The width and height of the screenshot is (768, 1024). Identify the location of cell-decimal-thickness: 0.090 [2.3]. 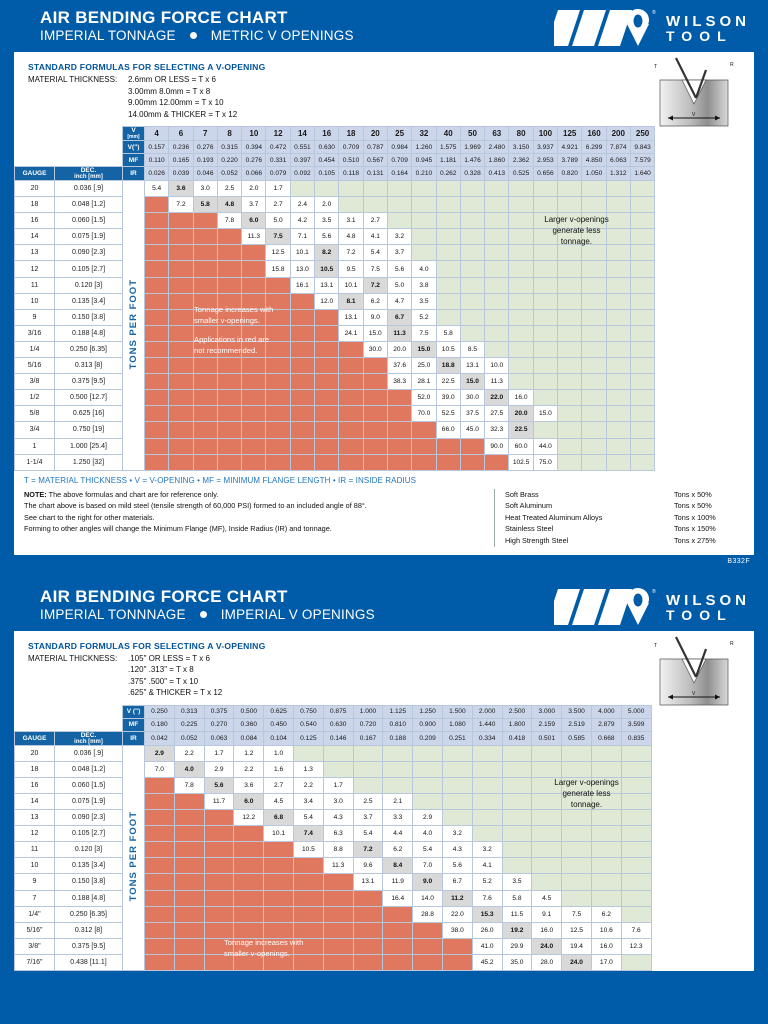
(88, 253).